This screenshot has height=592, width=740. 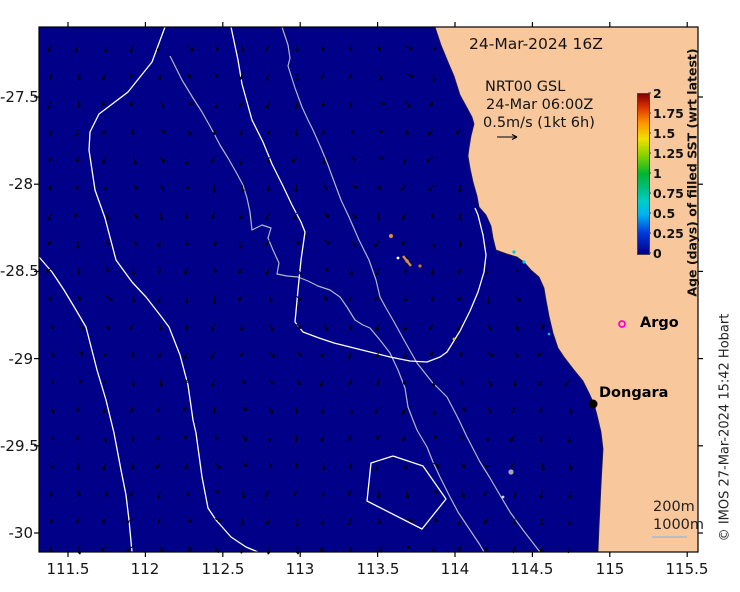 What do you see at coordinates (19, 446) in the screenshot?
I see `y-tick-label--29.5: -29.5` at bounding box center [19, 446].